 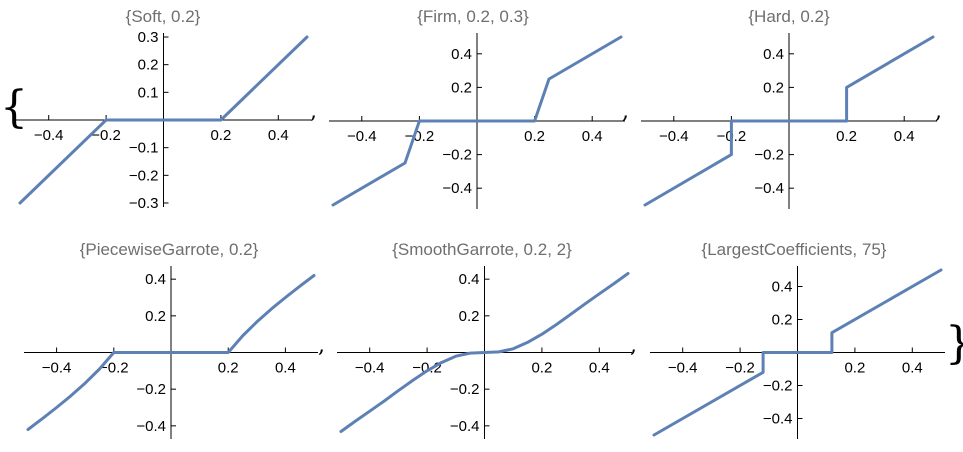 I want to click on comma-1: ,, so click(x=313, y=111).